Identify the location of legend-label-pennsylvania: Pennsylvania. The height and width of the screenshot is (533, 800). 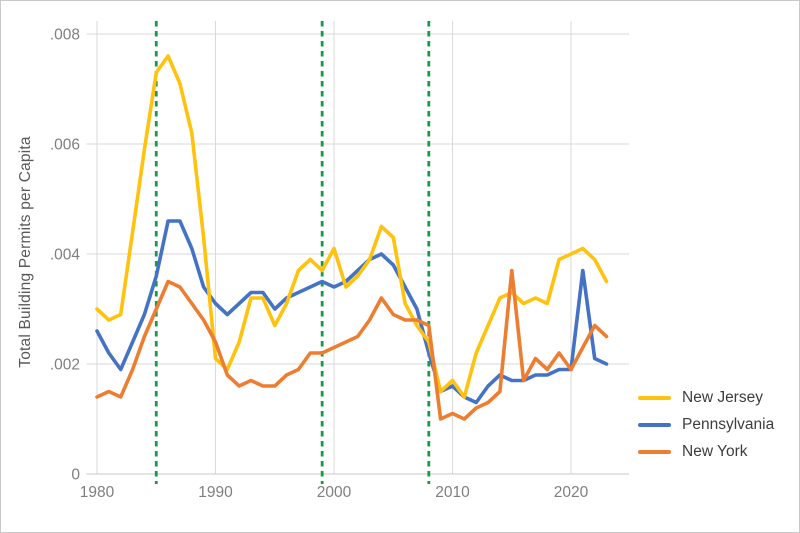
(728, 424).